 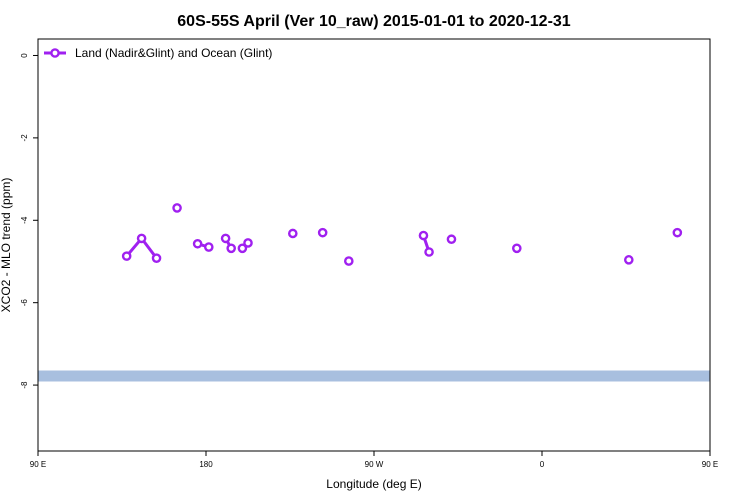 I want to click on y-axis-label: XCO2 - MLO trend (ppm), so click(x=6, y=245).